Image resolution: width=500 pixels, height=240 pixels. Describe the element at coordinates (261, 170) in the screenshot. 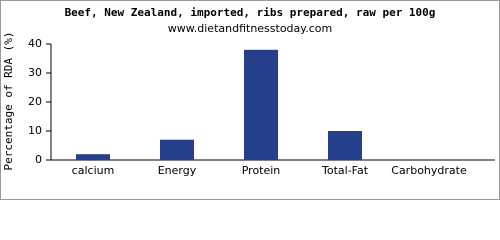

I see `x-tick-label: Protein` at that location.